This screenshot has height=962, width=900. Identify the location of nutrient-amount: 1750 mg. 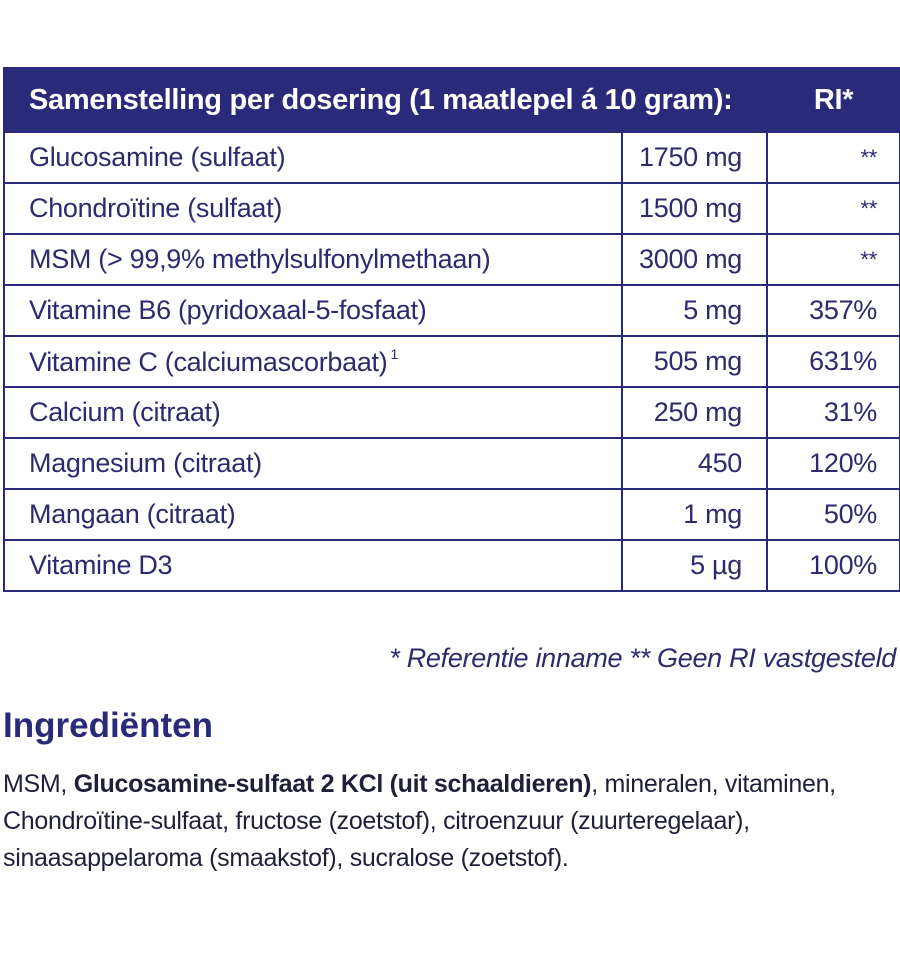
(694, 157).